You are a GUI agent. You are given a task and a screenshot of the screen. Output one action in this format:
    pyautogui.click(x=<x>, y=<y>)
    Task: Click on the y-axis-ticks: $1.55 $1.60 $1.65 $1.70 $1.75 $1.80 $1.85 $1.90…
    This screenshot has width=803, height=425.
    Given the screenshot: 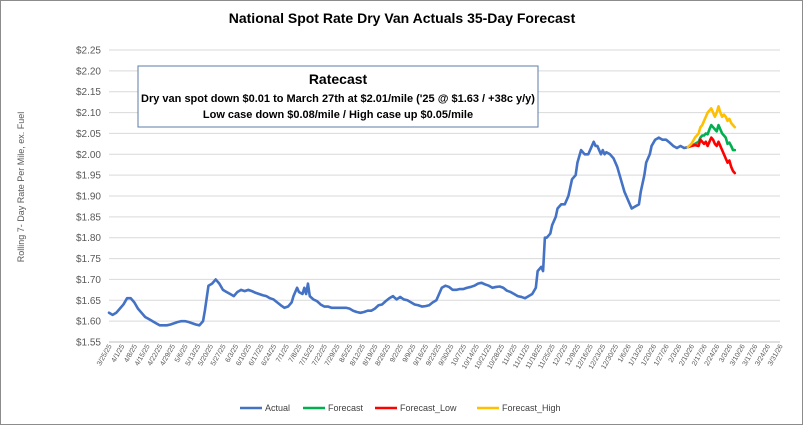 What is the action you would take?
    pyautogui.click(x=88, y=197)
    